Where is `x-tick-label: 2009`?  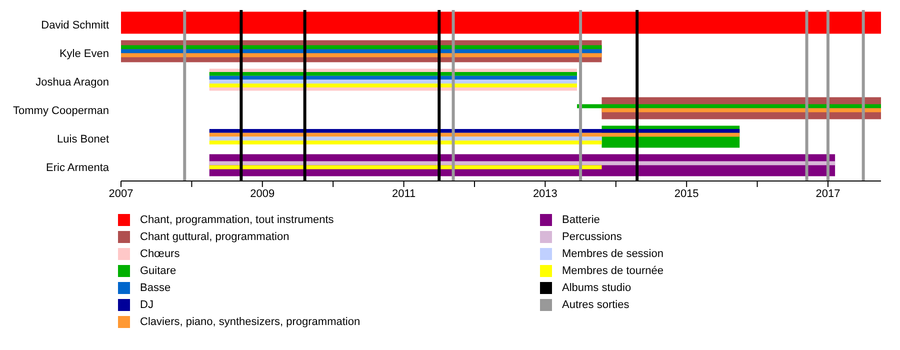 x-tick-label: 2009 is located at coordinates (262, 194).